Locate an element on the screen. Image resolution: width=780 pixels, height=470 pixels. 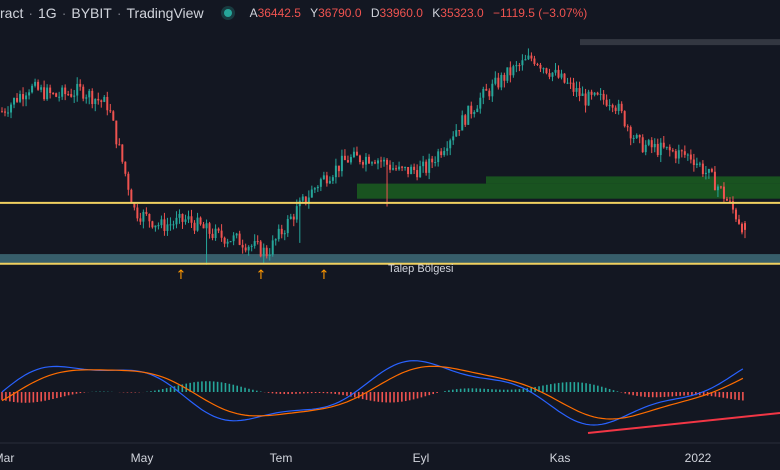
up-arrow-icon: ↑ is located at coordinates (181, 275).